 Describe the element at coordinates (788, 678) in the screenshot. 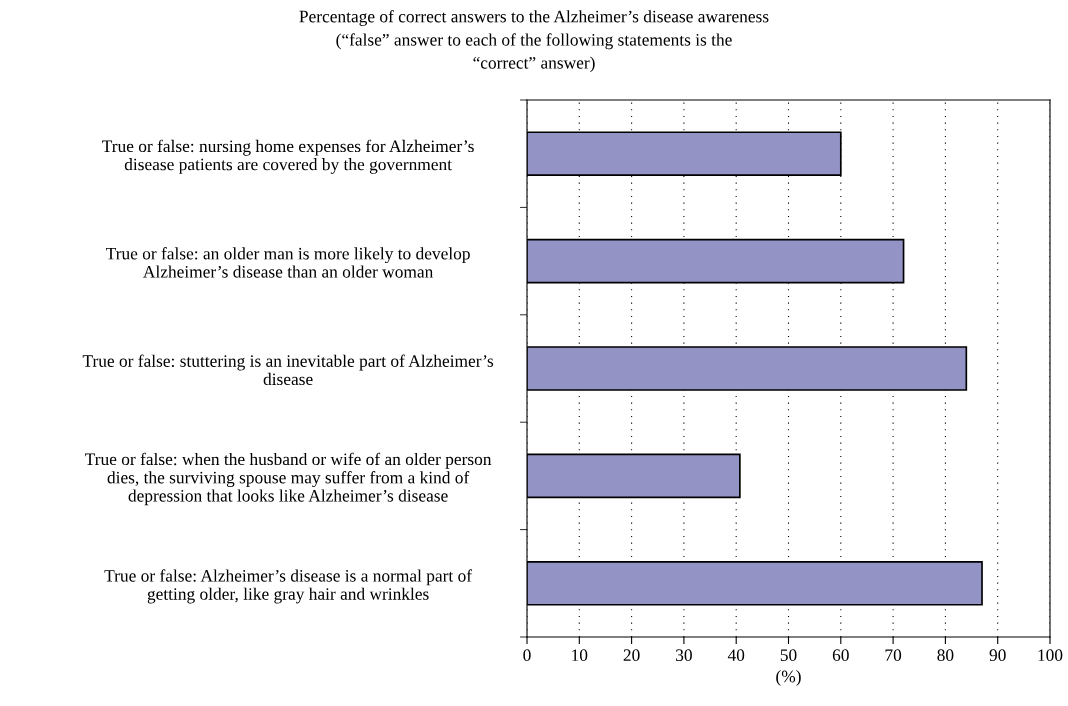

I see `x-axis-title: (%)` at that location.